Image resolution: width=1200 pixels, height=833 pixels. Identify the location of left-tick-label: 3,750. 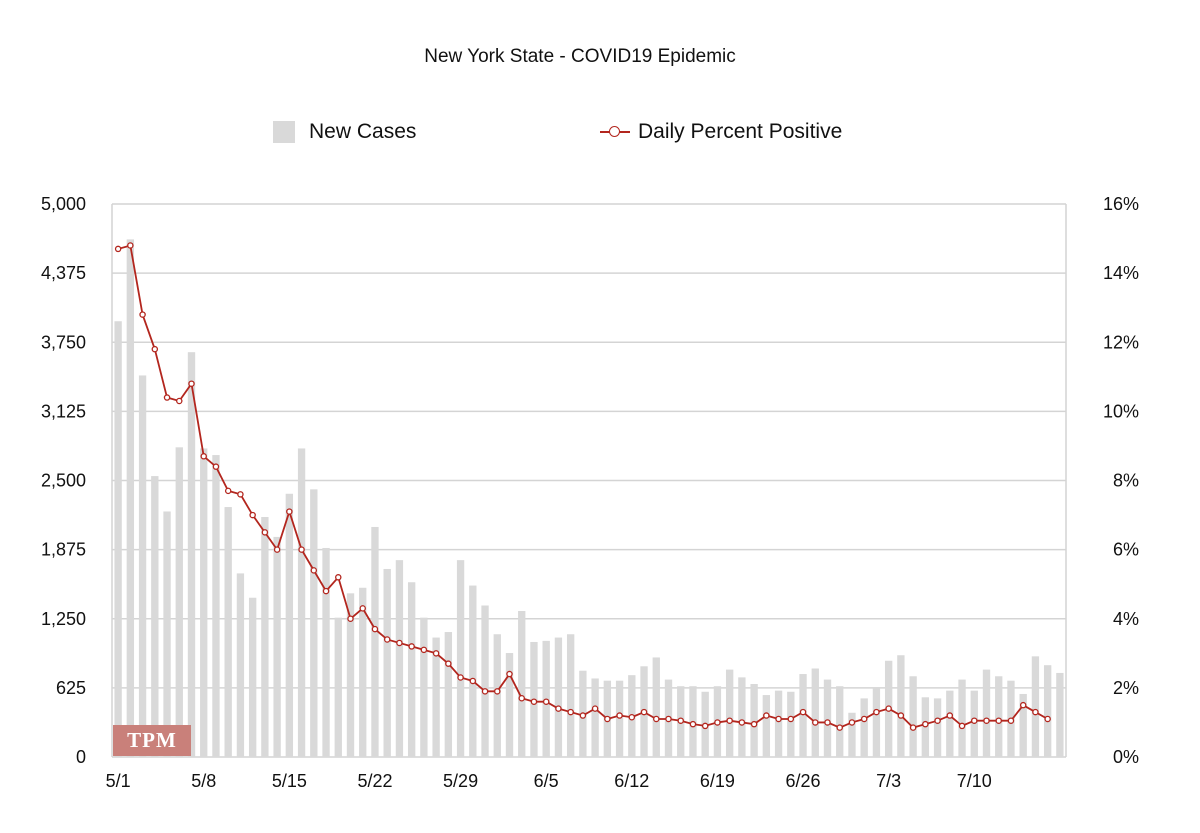
(63, 342).